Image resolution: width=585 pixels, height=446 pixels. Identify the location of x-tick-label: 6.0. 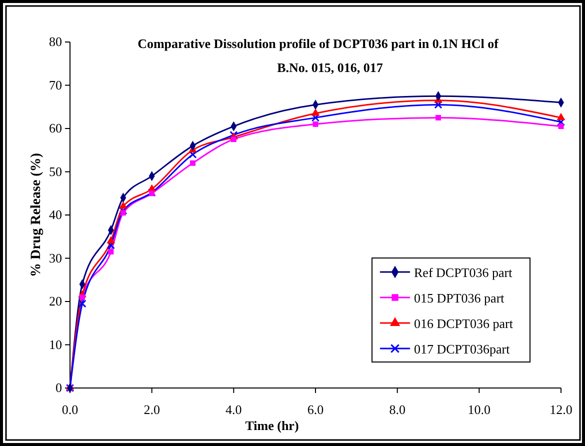
(315, 410).